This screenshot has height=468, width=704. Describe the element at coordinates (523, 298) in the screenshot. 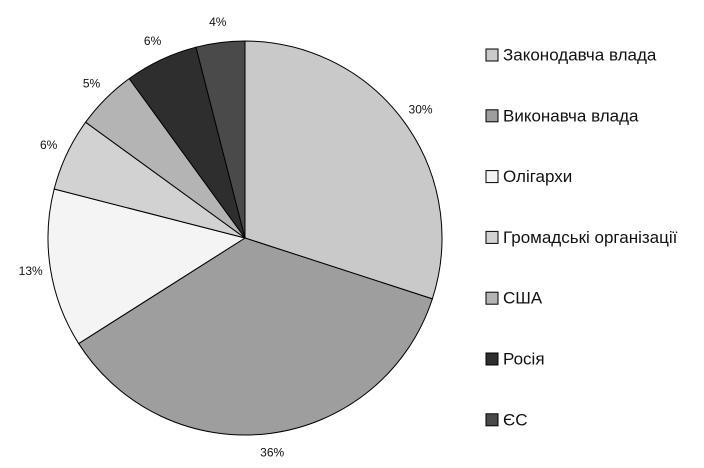

I see `legend-label: США` at that location.